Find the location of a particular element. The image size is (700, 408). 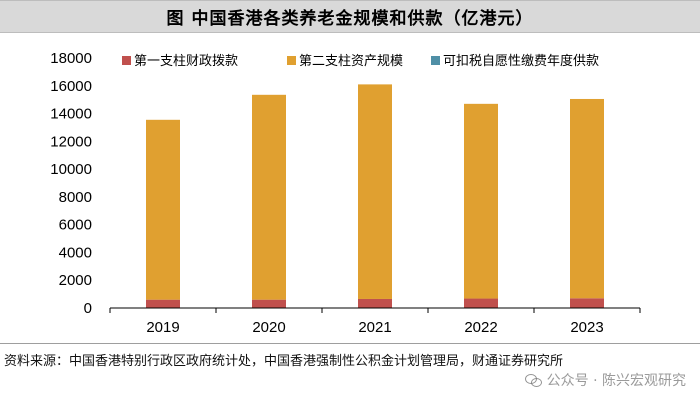

bar-segment-series-1-2023 is located at coordinates (587, 198).